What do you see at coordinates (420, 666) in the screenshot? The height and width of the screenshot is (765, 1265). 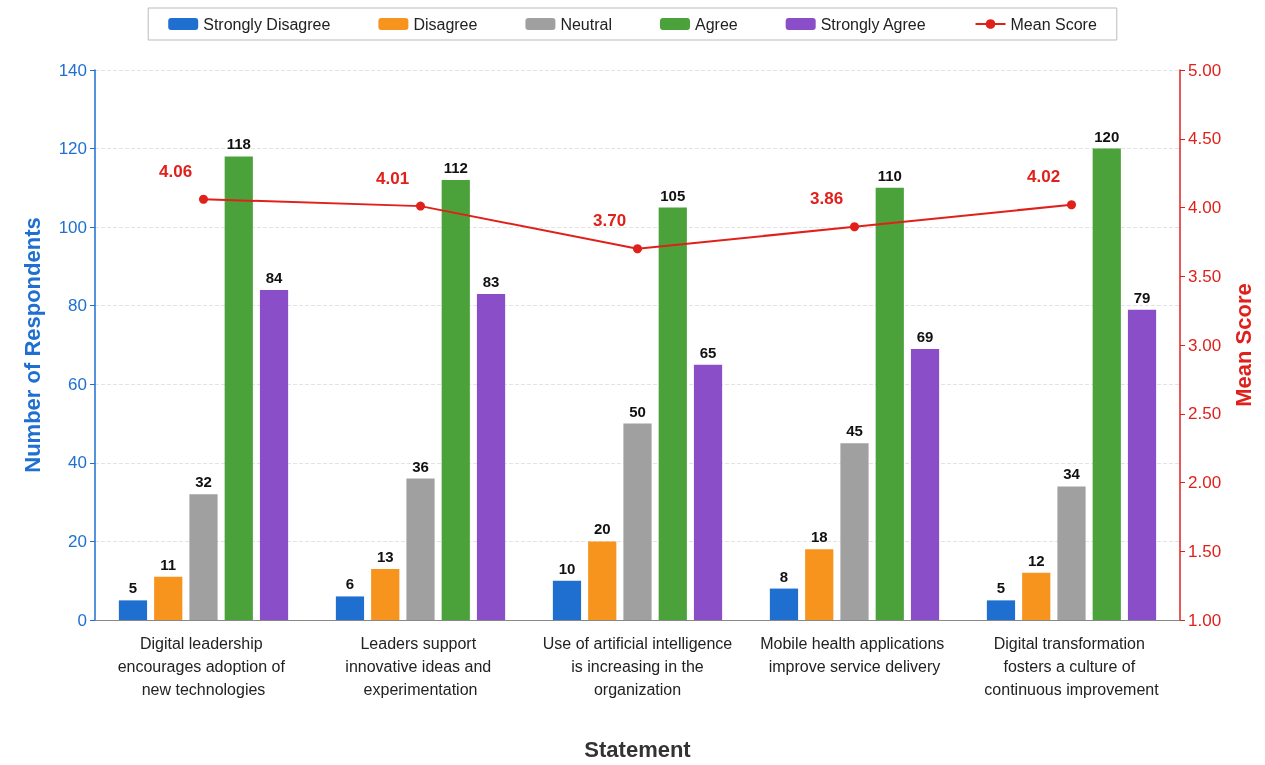 I see `x-tick-label: Leaders support innovative ideas and experimentation` at bounding box center [420, 666].